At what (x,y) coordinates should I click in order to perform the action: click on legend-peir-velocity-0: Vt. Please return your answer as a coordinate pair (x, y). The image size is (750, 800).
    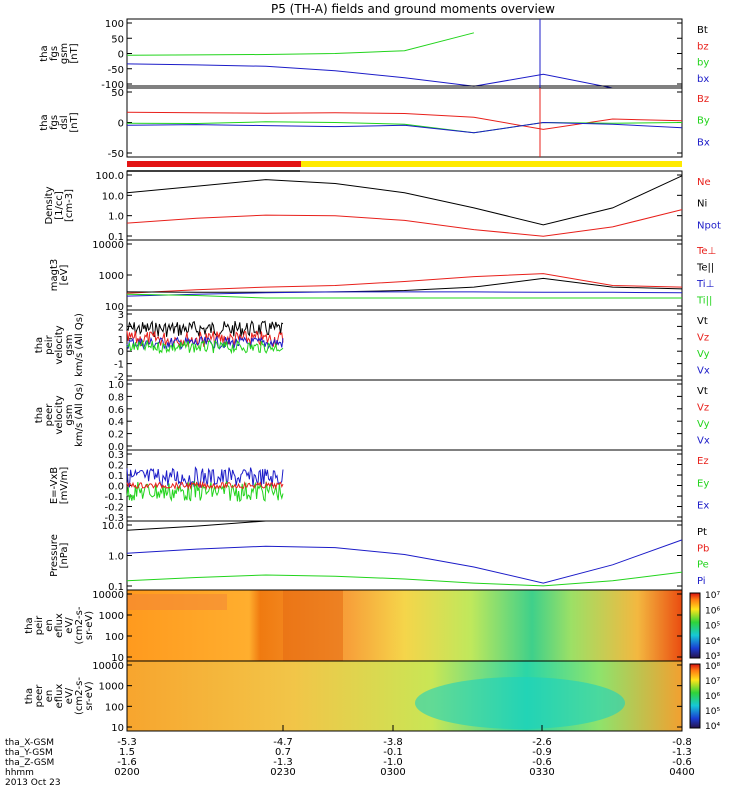
    Looking at the image, I should click on (702, 321).